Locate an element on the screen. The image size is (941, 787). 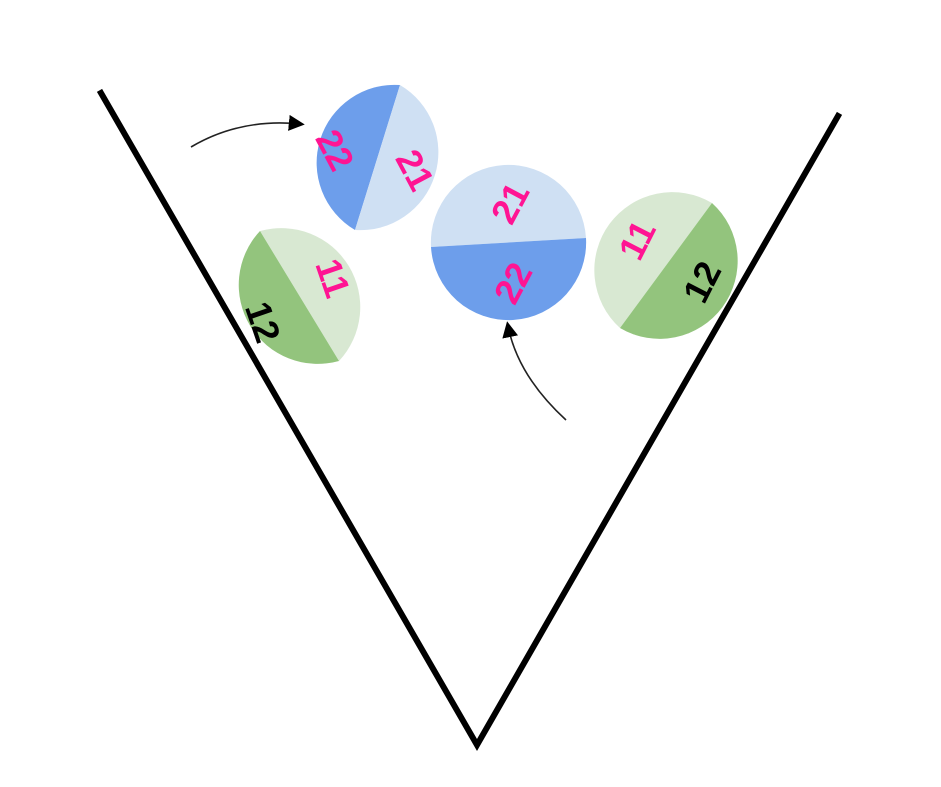
disc-green-right: 11 12 is located at coordinates (666, 265).